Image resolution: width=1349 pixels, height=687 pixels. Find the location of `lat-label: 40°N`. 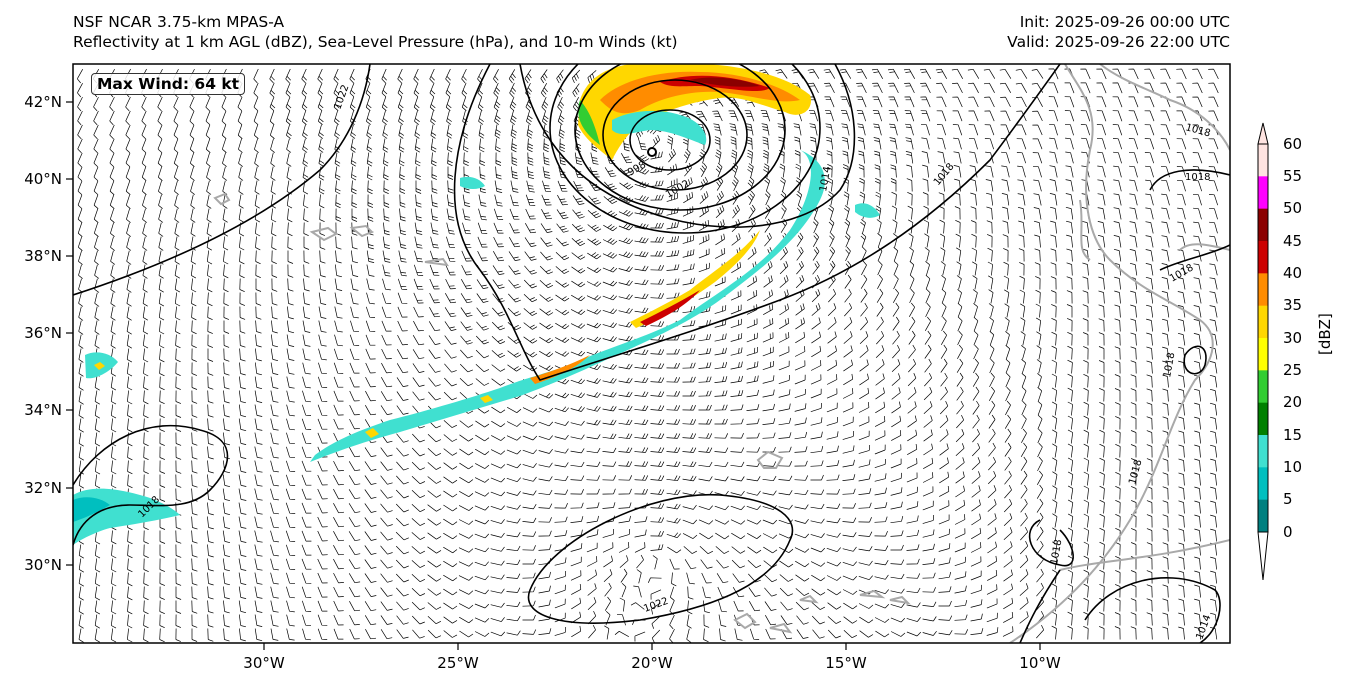

lat-label: 40°N is located at coordinates (43, 179).